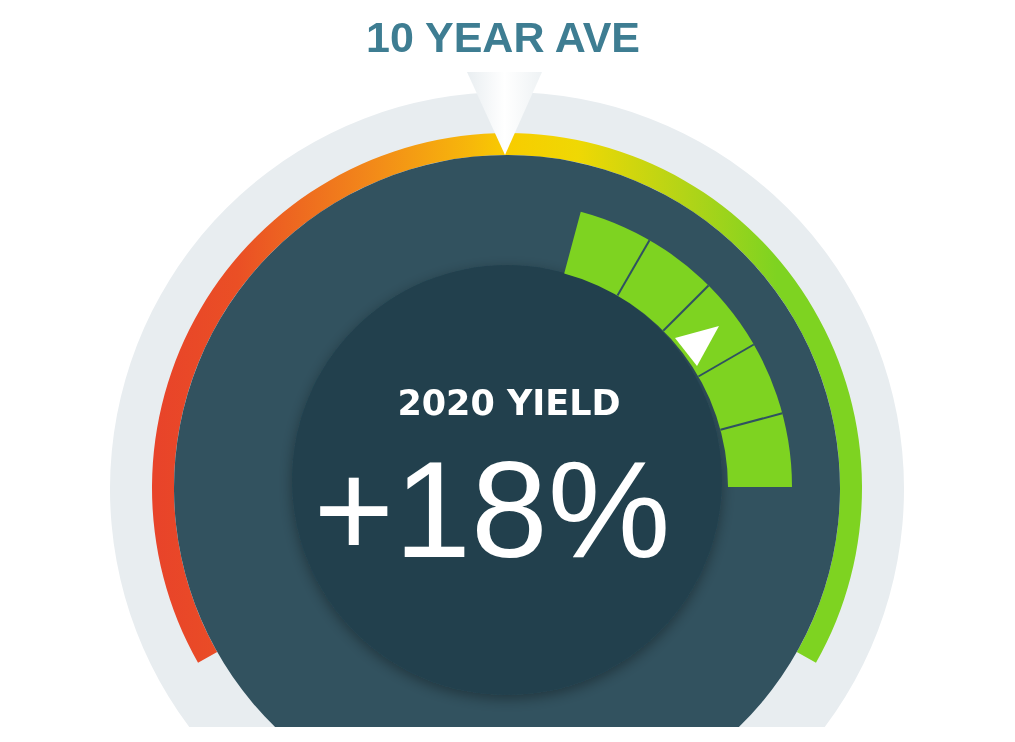 Image resolution: width=1015 pixels, height=742 pixels. I want to click on data-label: +18%, so click(492, 509).